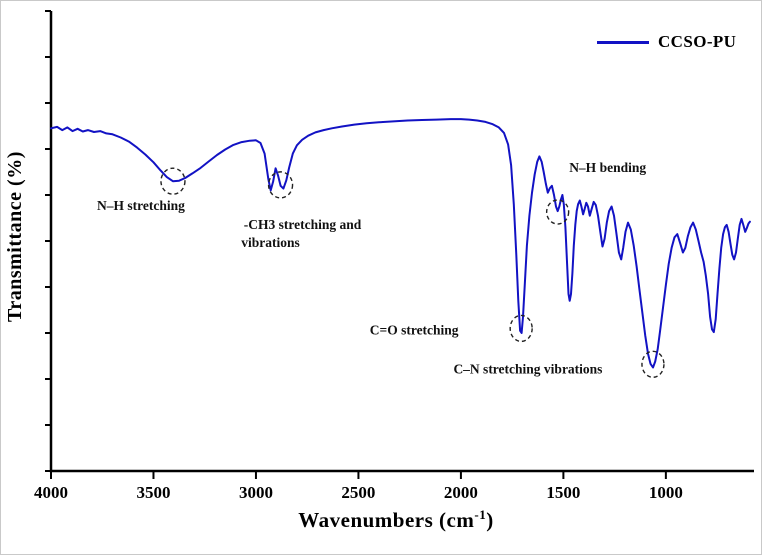 Image resolution: width=762 pixels, height=555 pixels. I want to click on x-axis-label-suffix: ), so click(490, 520).